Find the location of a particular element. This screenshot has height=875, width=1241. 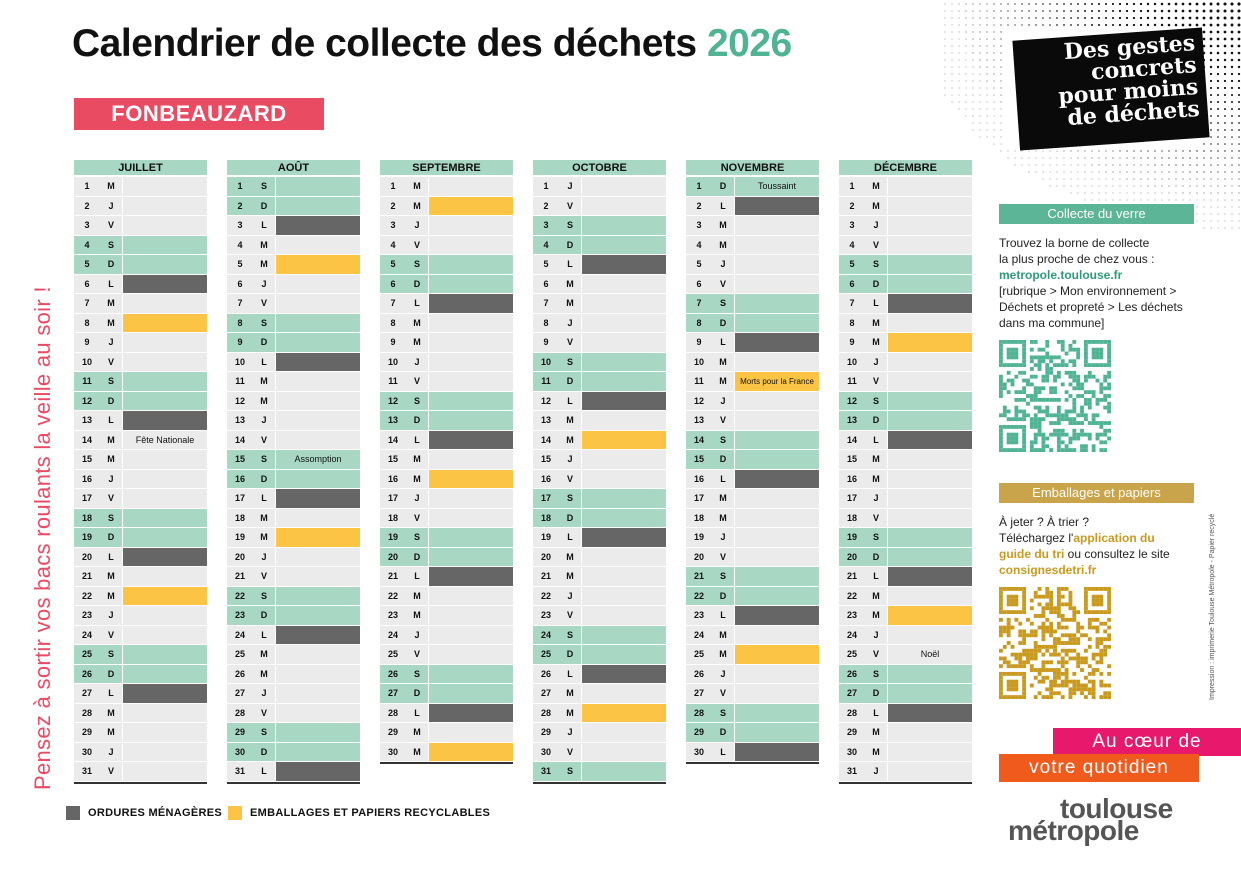

day-number: 29 is located at coordinates (86, 732).